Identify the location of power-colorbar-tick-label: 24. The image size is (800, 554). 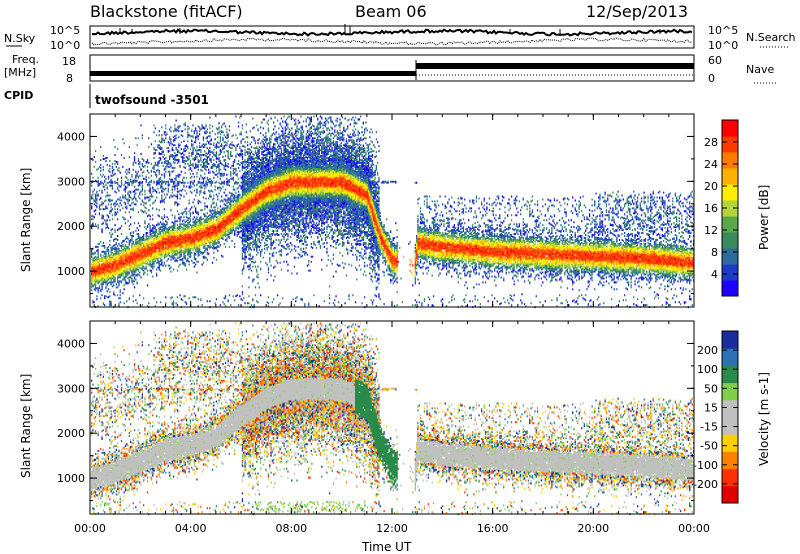
(711, 164).